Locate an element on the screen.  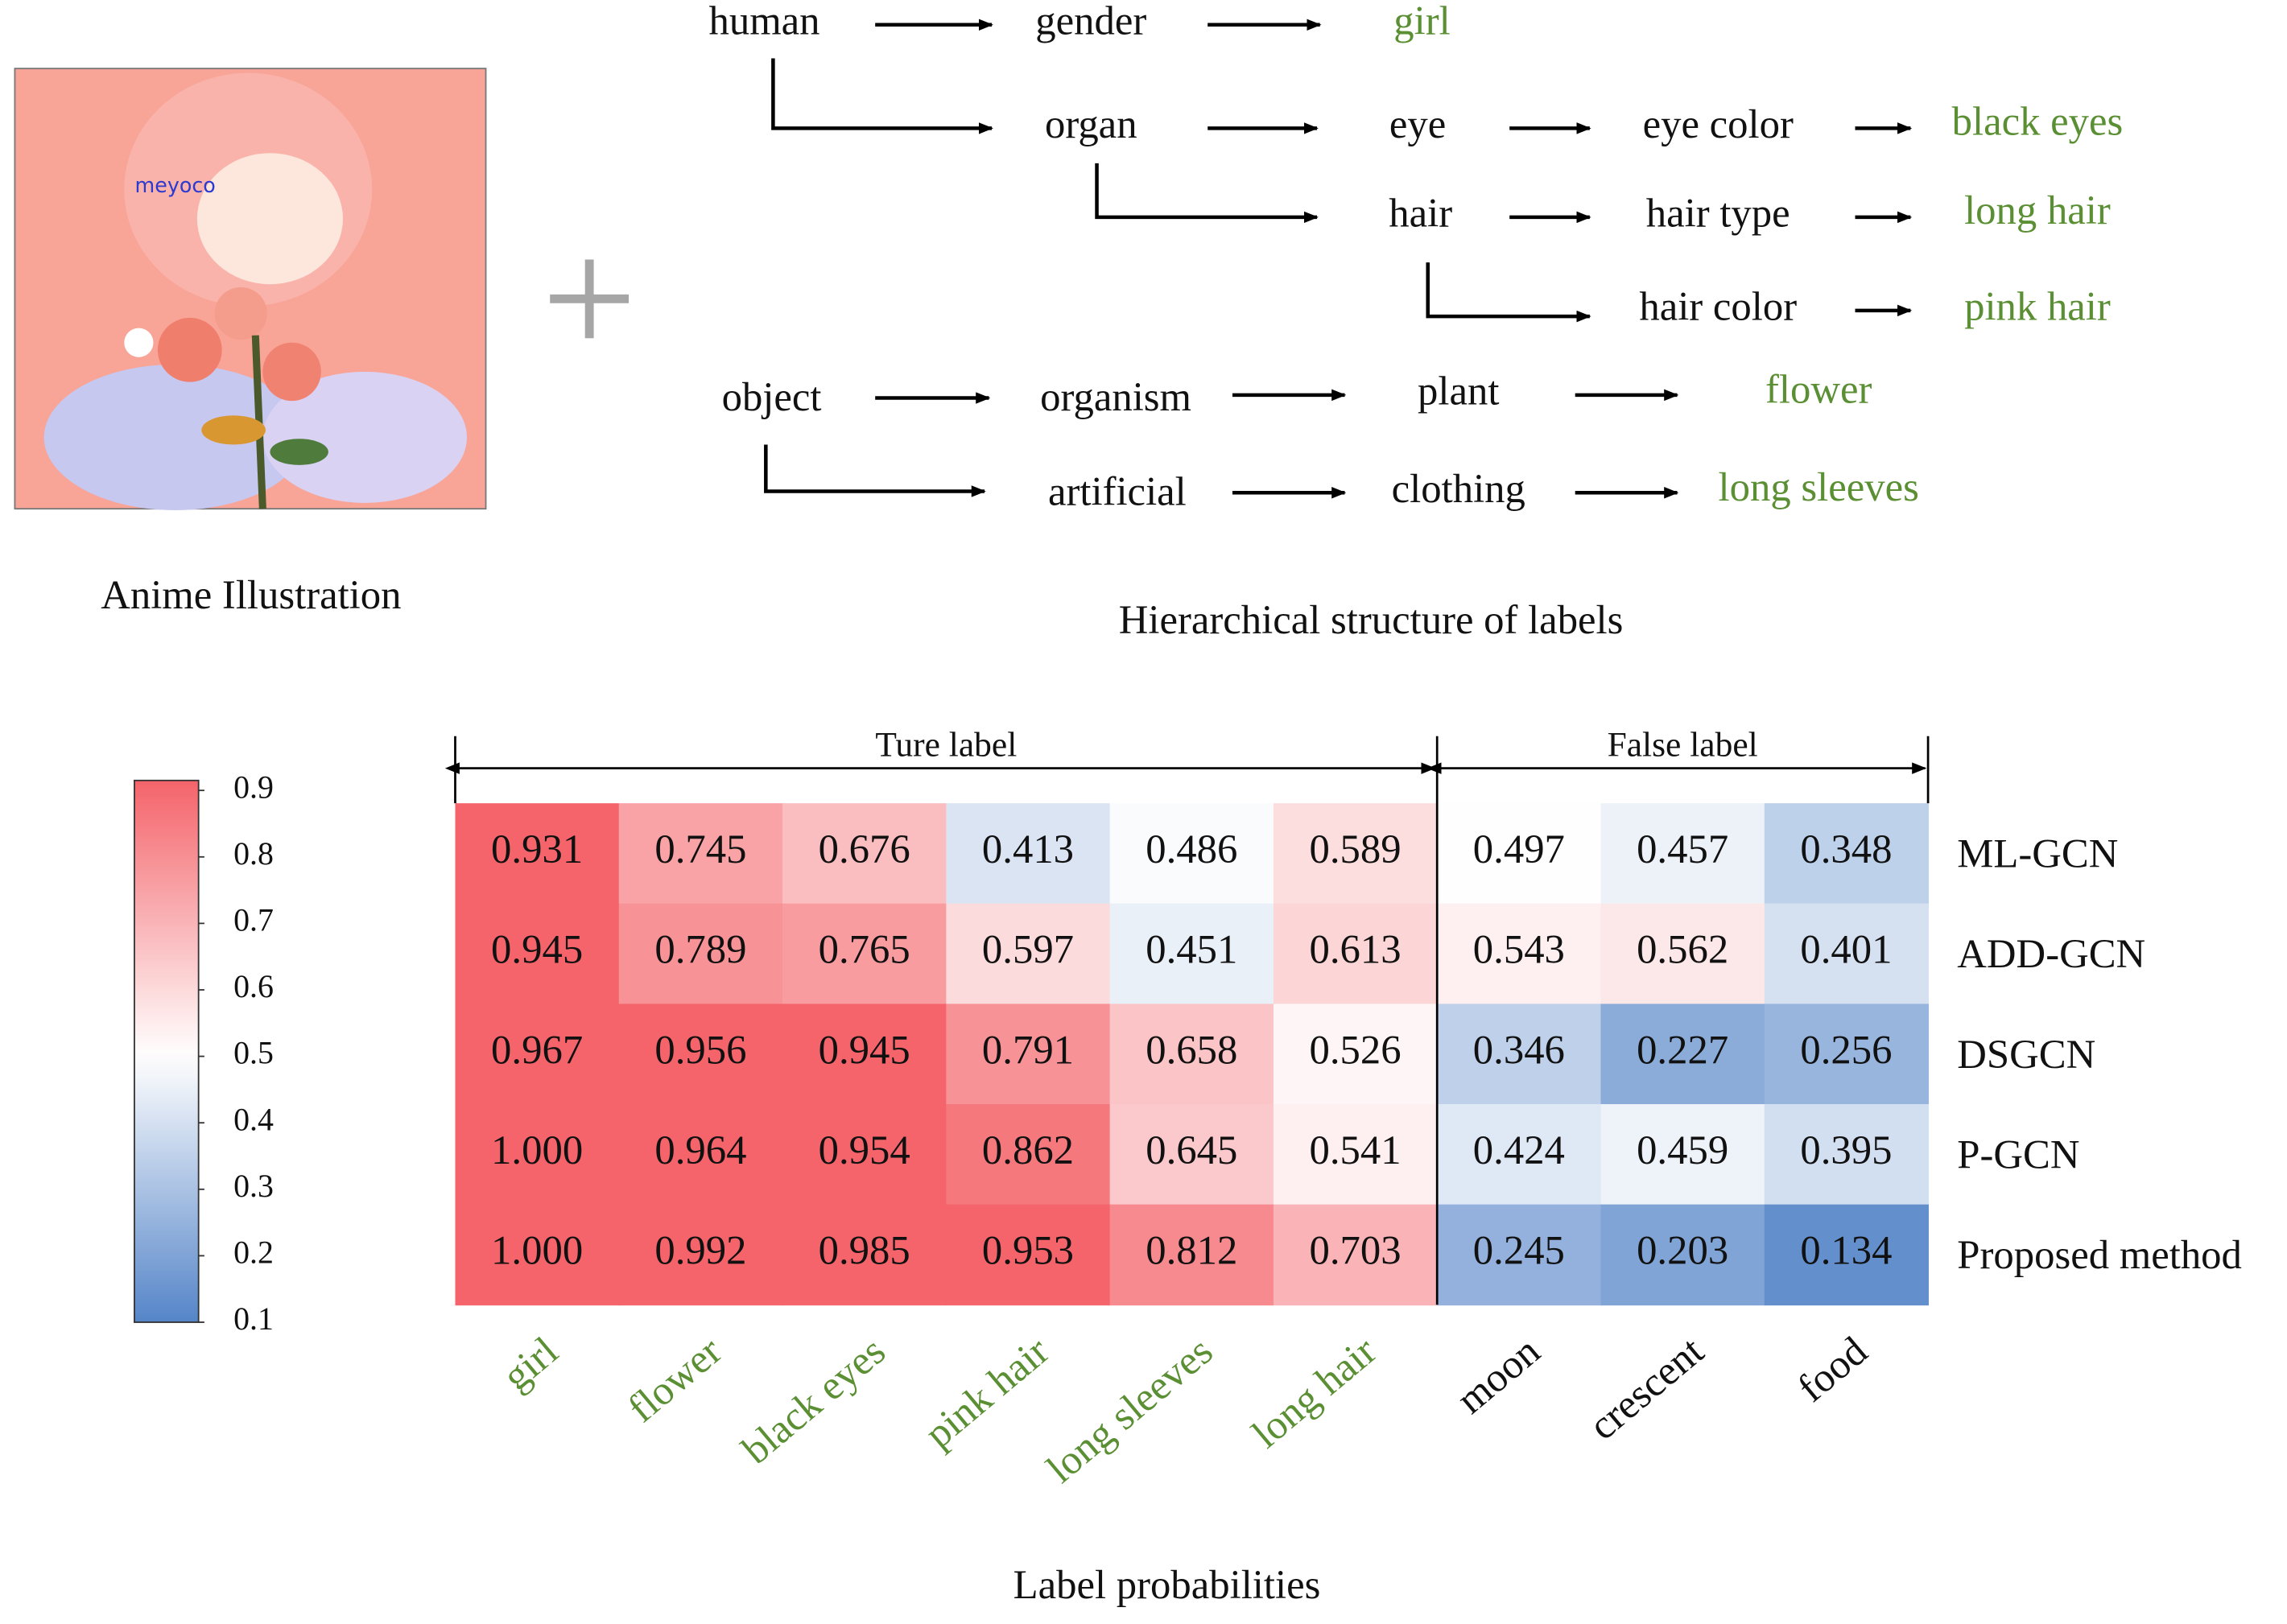
cell-label: 0.862 is located at coordinates (1028, 1150).